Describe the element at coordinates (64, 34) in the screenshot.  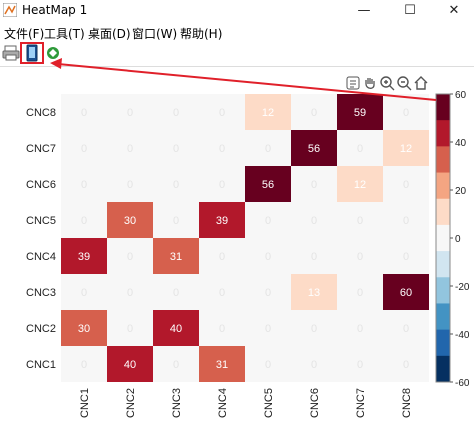
I see `menu-tools: 工具(T)` at that location.